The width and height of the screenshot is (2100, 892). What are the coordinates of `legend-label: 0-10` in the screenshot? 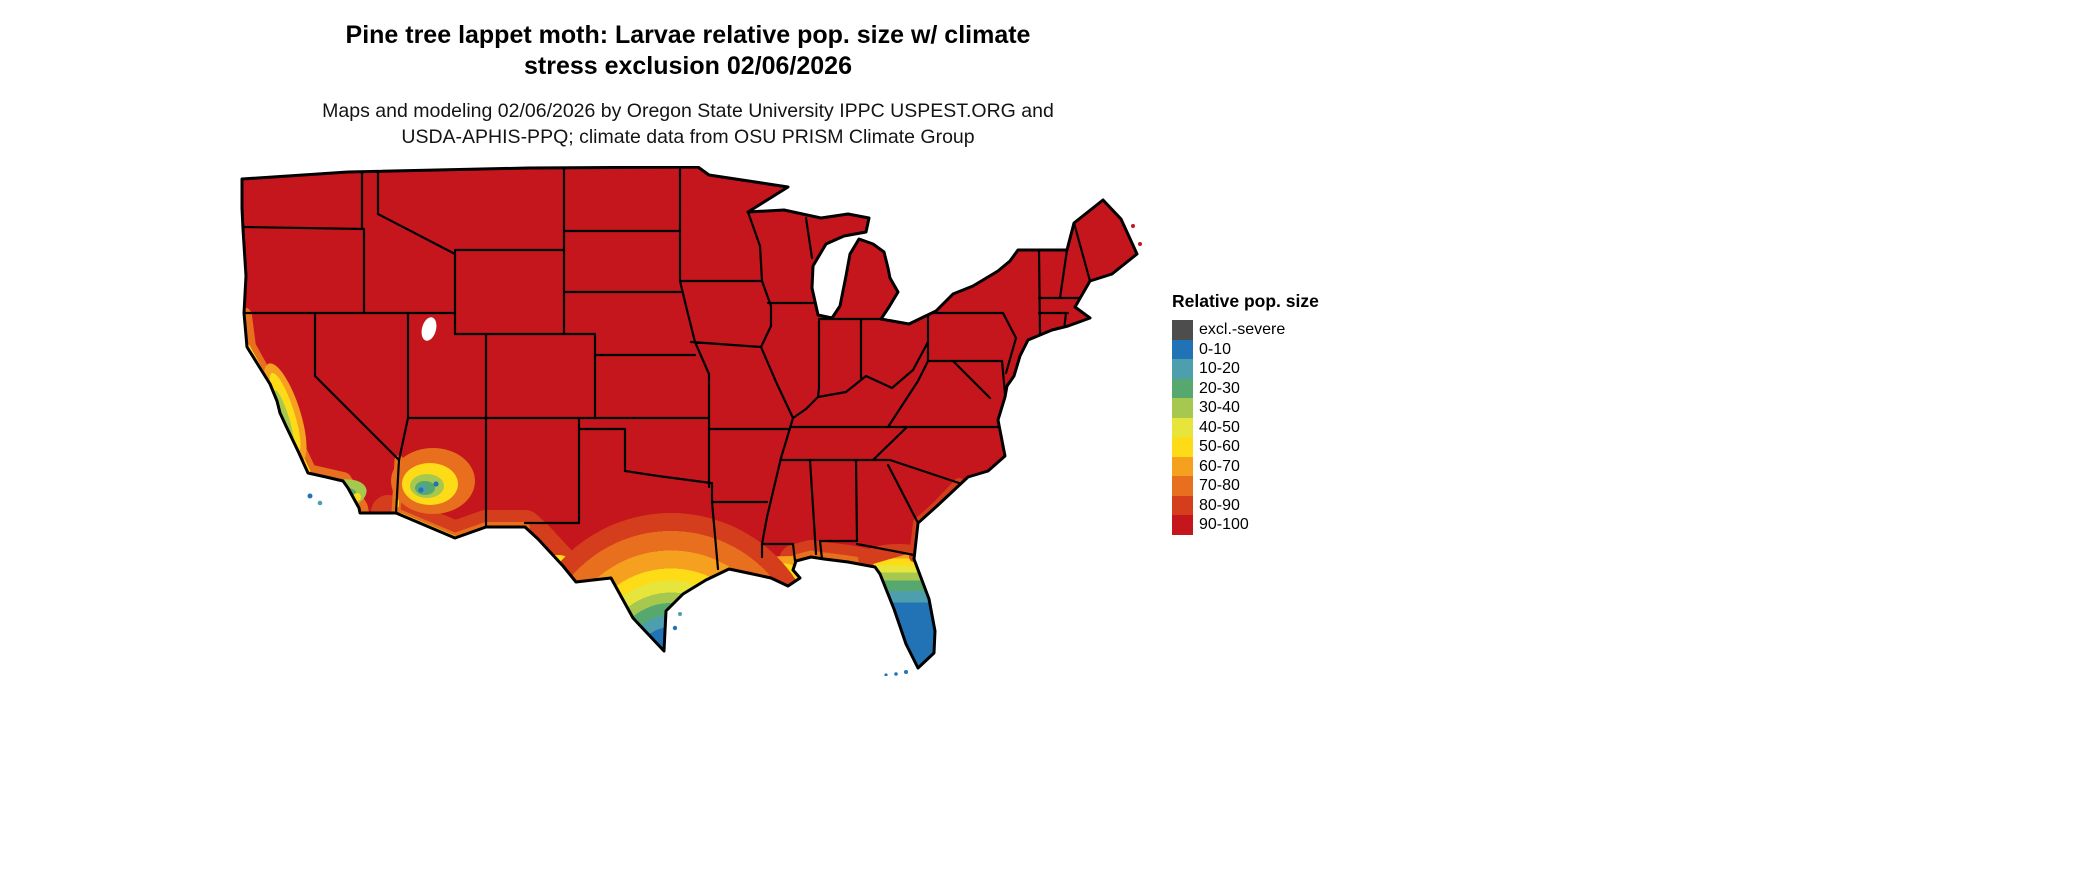 It's located at (1215, 349).